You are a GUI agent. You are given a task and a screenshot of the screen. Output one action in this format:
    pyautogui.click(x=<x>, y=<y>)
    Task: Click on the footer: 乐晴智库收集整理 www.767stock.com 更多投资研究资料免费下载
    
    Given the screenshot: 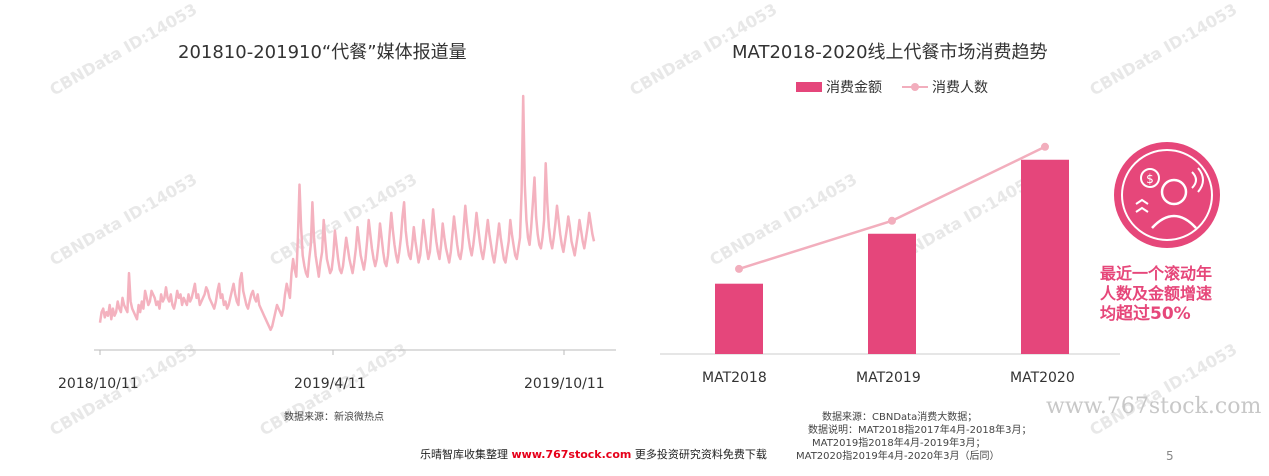 What is the action you would take?
    pyautogui.click(x=593, y=454)
    